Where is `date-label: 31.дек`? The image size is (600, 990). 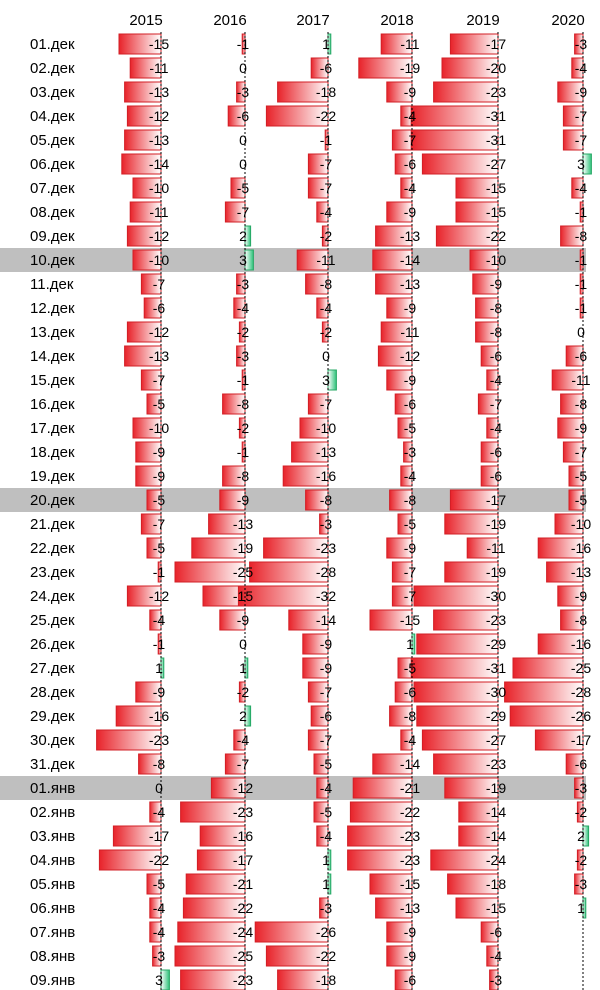 date-label: 31.дек is located at coordinates (52, 764).